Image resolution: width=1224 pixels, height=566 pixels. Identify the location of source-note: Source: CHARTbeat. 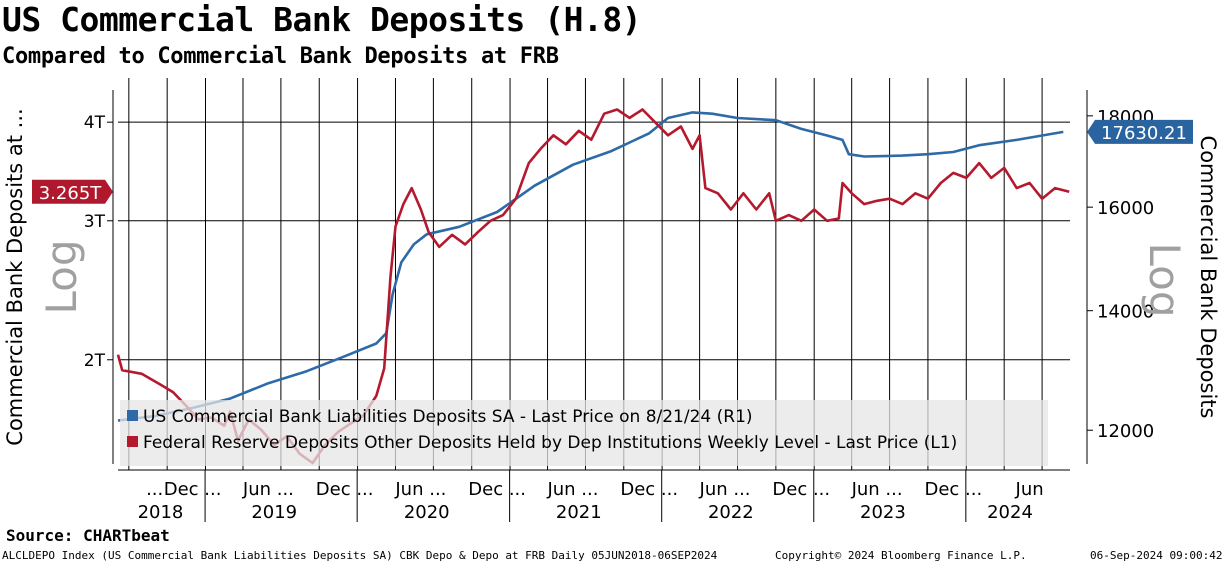
(88, 535).